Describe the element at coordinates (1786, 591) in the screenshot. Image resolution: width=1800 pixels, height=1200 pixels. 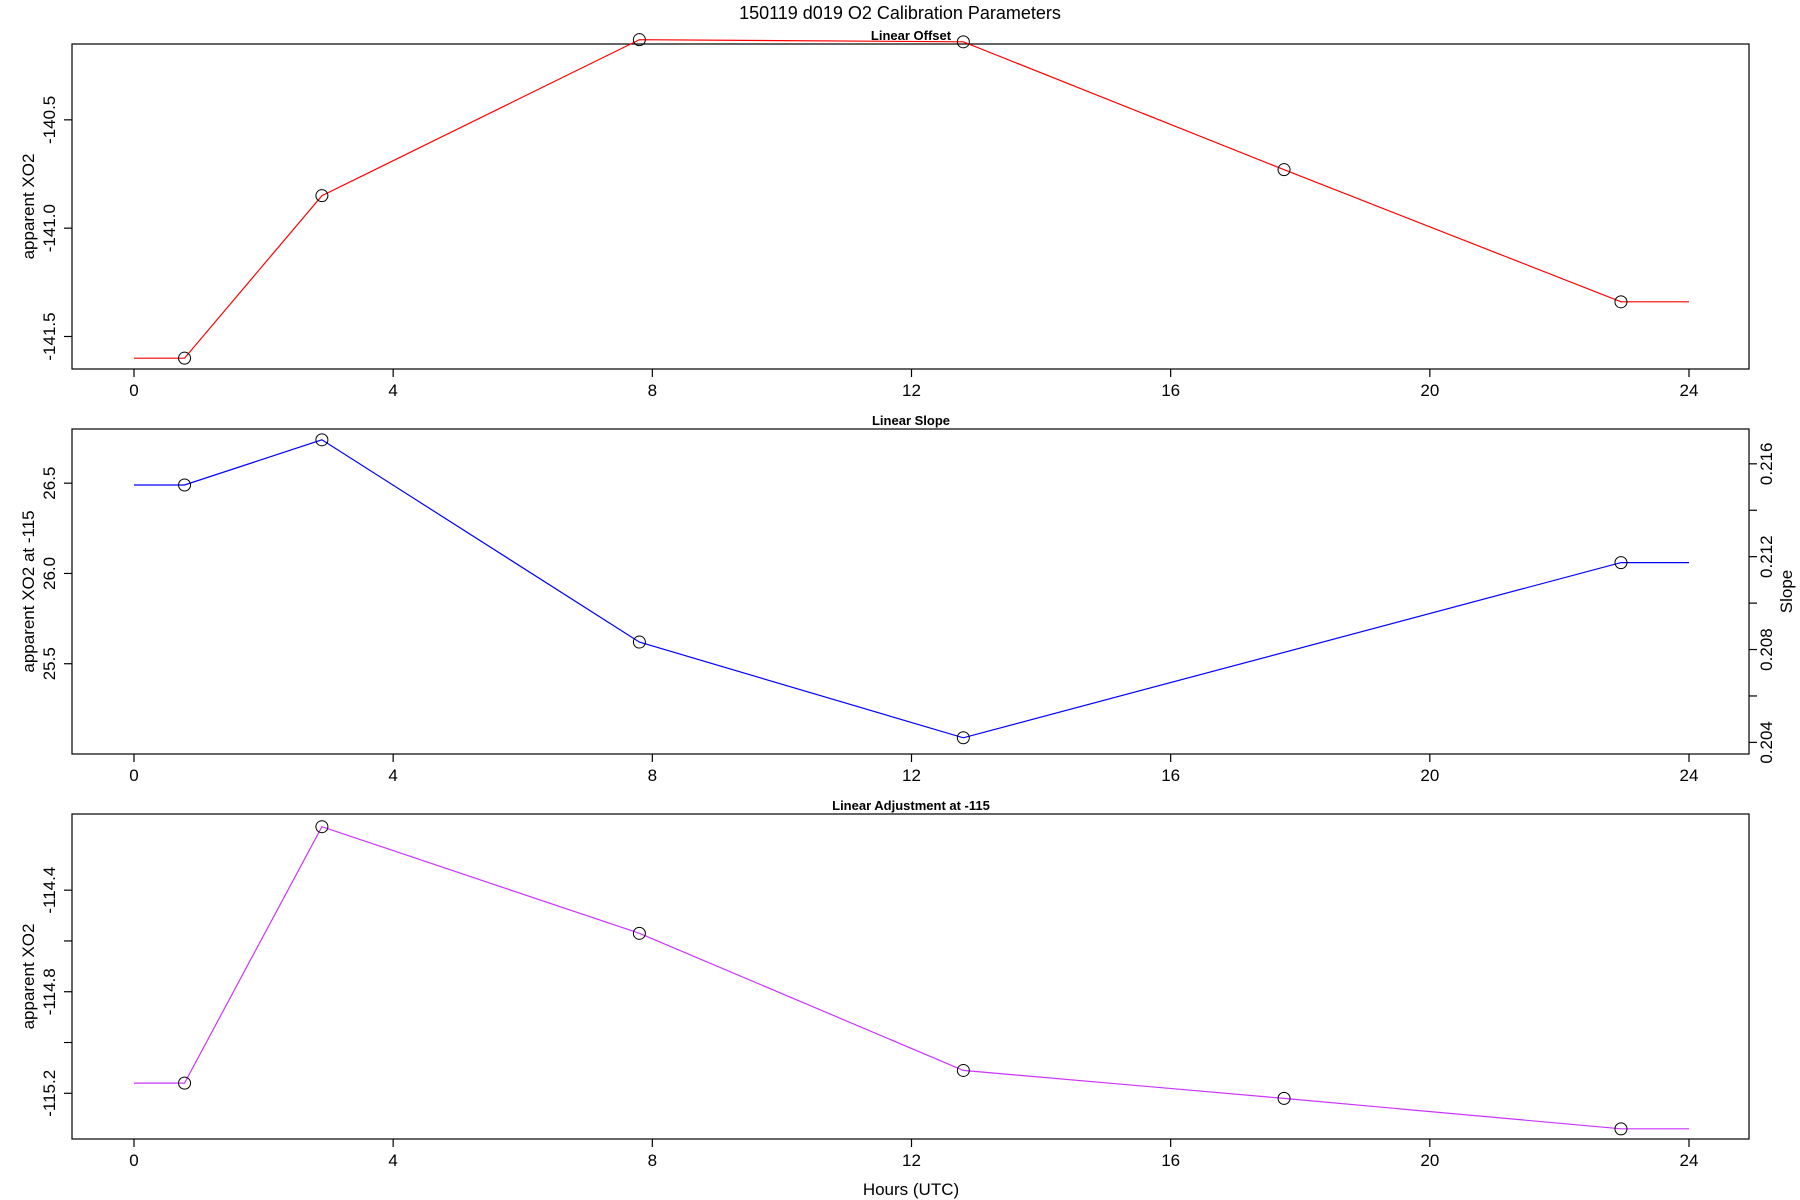
I see `y2-axis-title: Slope` at that location.